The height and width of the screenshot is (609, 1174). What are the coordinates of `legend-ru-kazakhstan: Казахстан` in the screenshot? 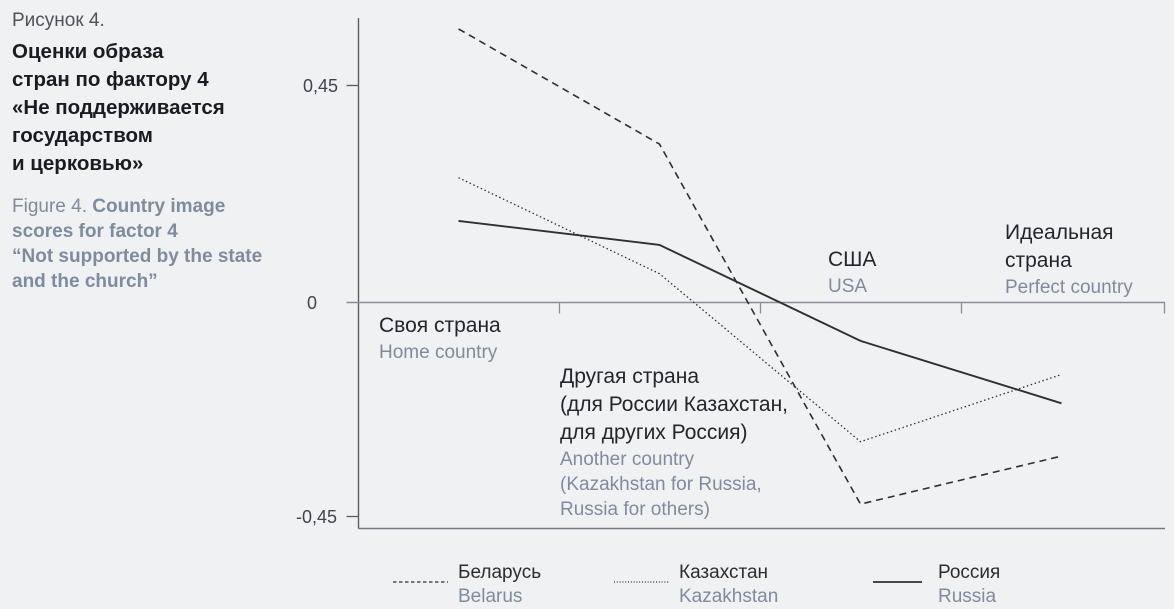 It's located at (724, 572).